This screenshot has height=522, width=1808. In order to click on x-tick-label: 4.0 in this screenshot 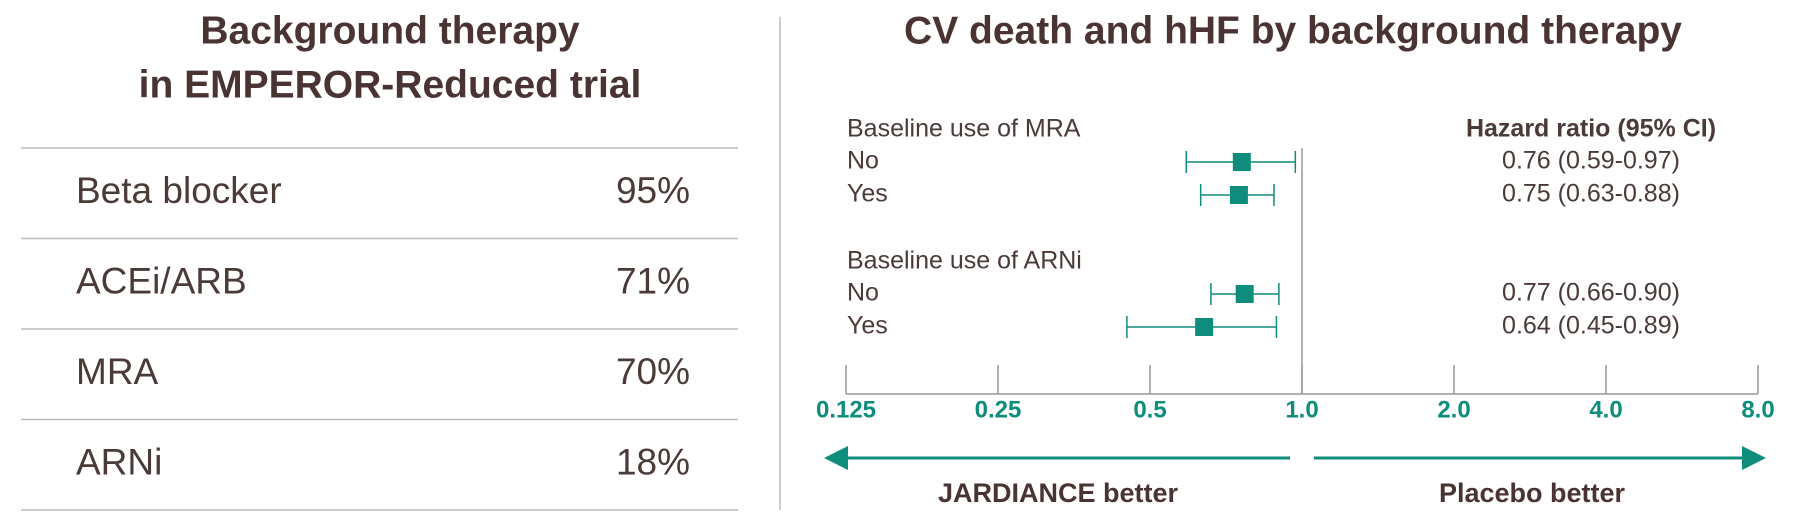, I will do `click(1605, 409)`.